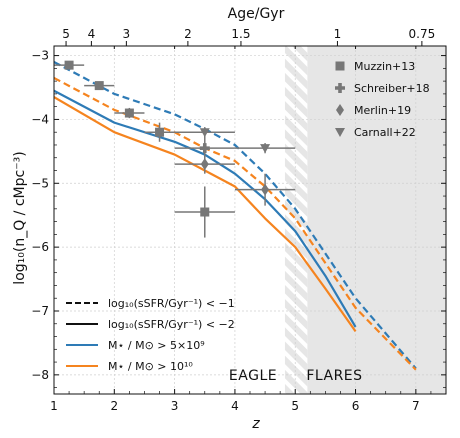 The width and height of the screenshot is (460, 438). Describe the element at coordinates (175, 406) in the screenshot. I see `x-tick-label-2: 3` at that location.